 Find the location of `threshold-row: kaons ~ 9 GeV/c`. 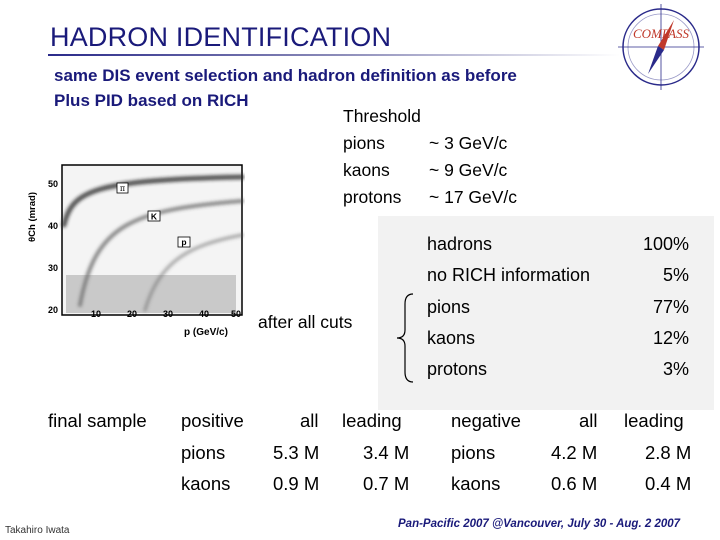

threshold-row: kaons ~ 9 GeV/c is located at coordinates (425, 170).